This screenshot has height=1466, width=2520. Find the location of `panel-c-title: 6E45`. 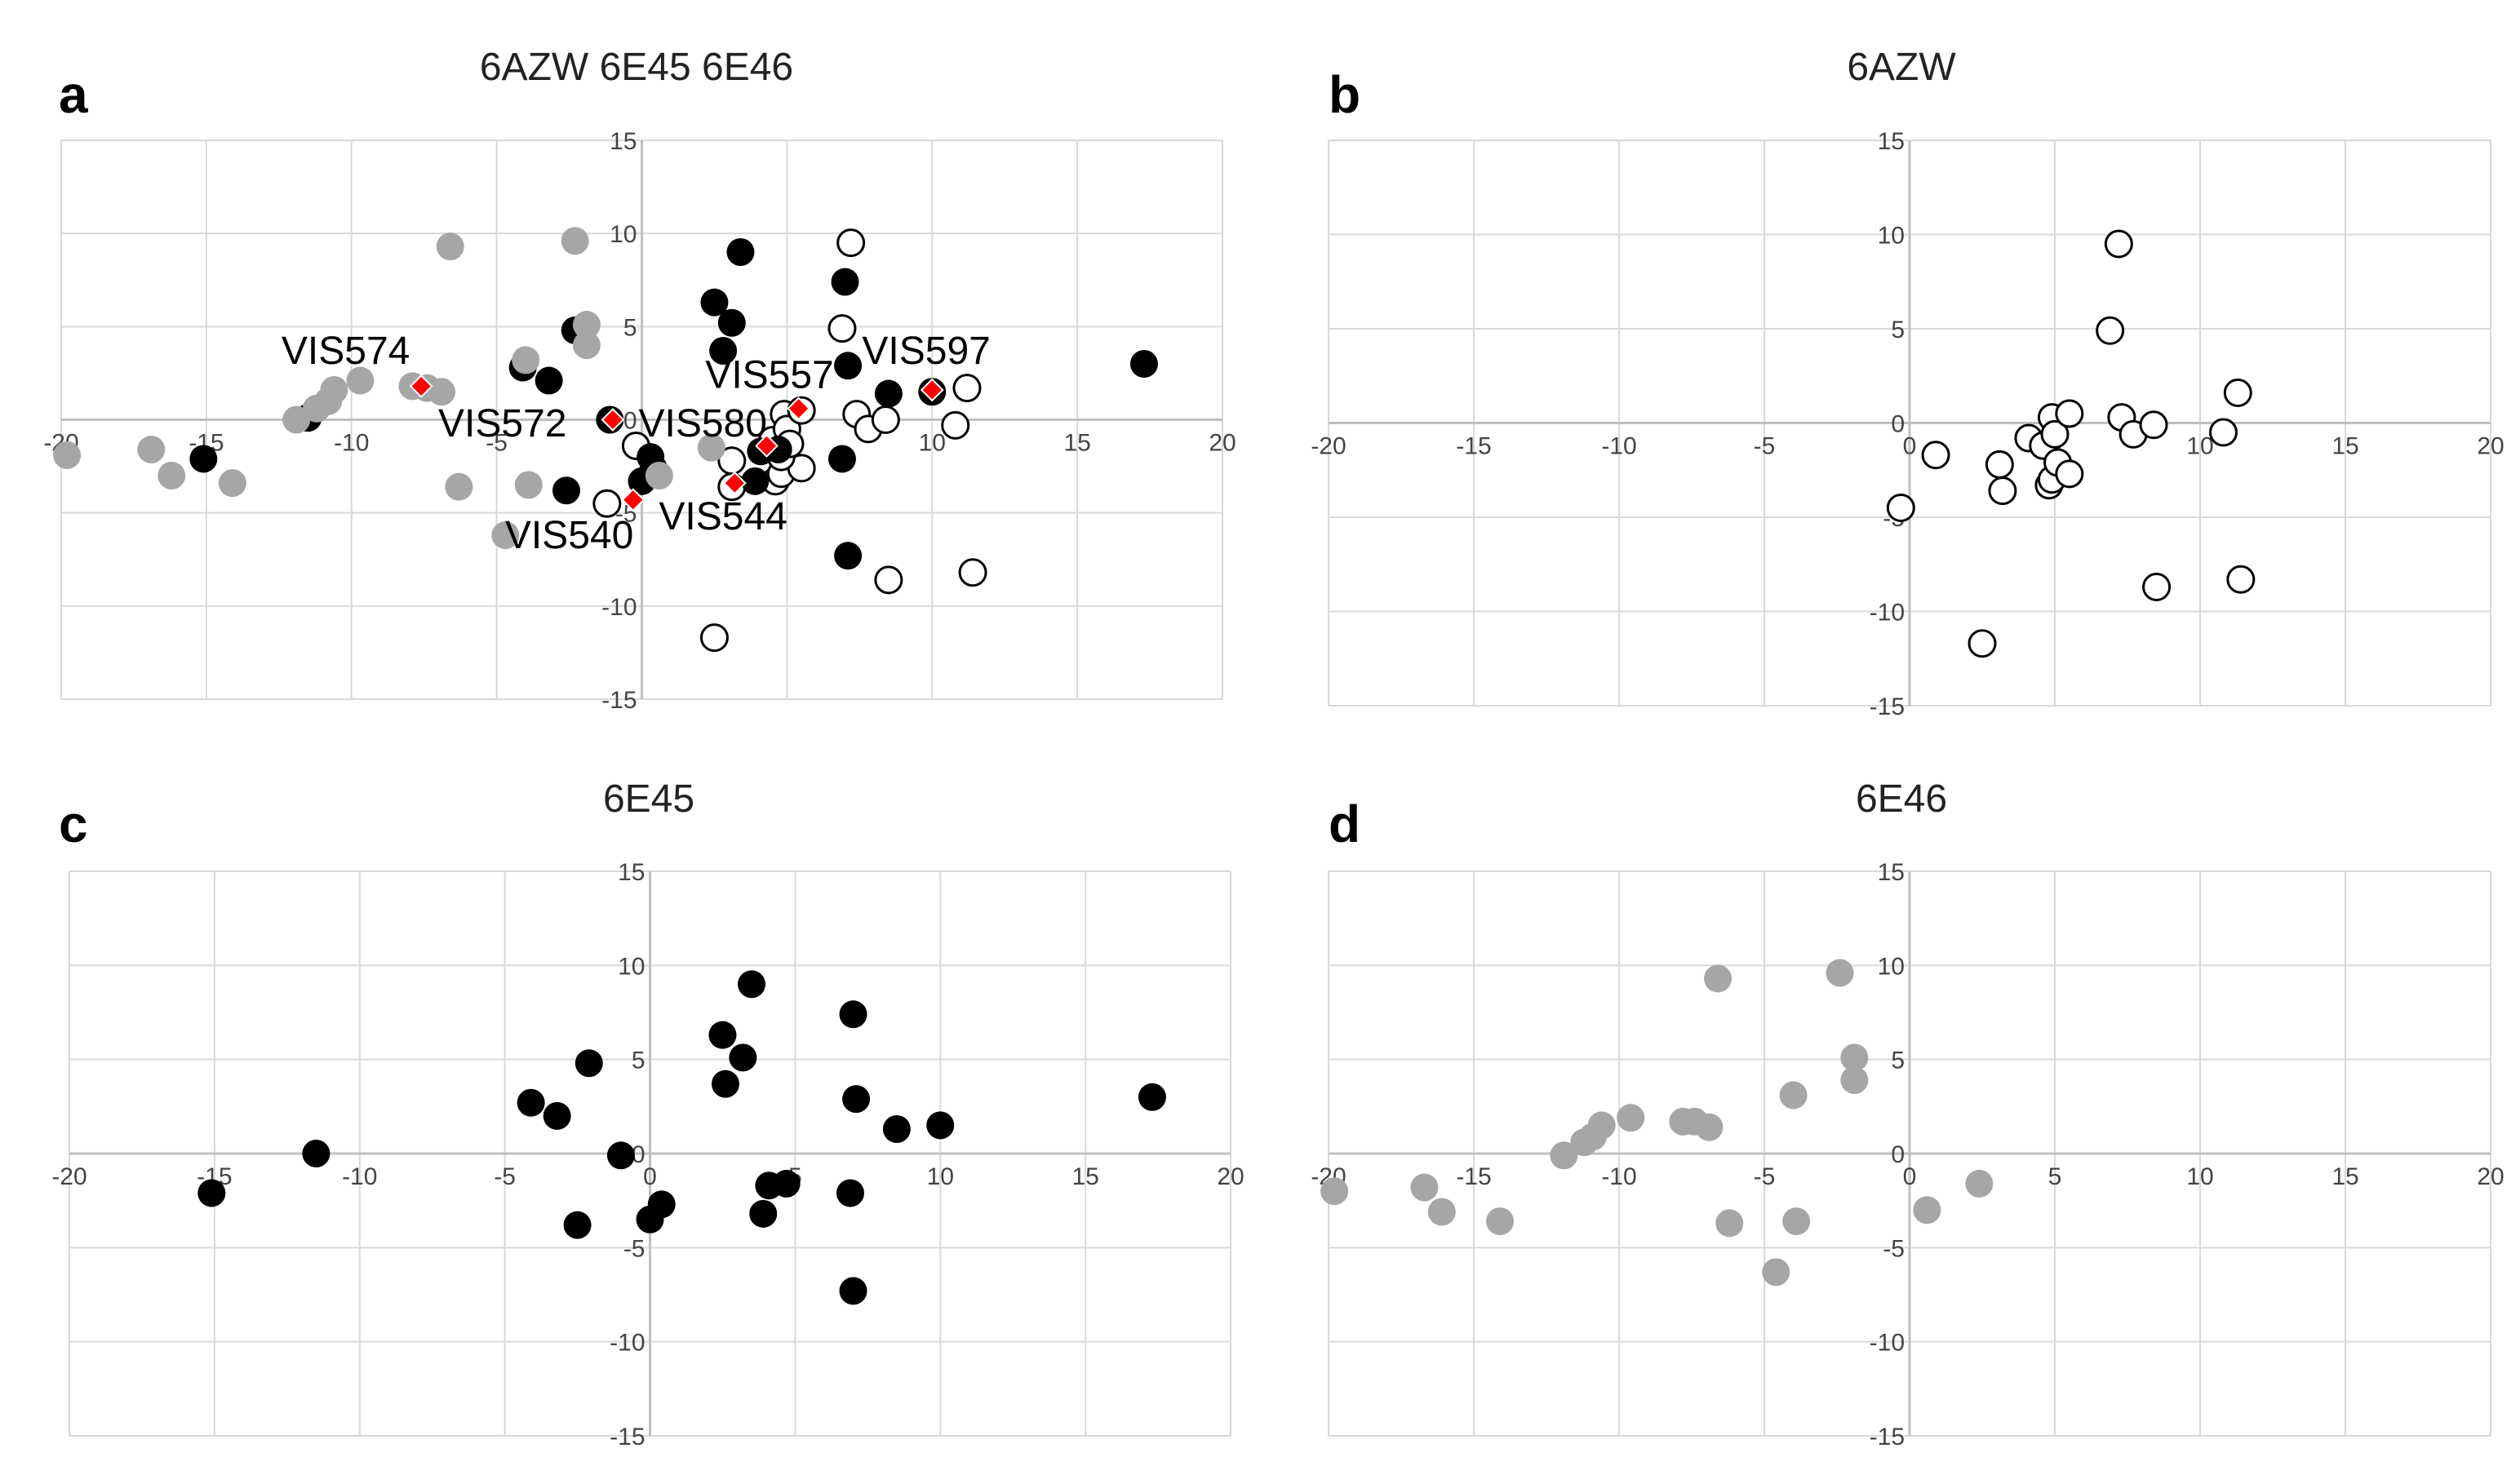

panel-c-title: 6E45 is located at coordinates (648, 799).